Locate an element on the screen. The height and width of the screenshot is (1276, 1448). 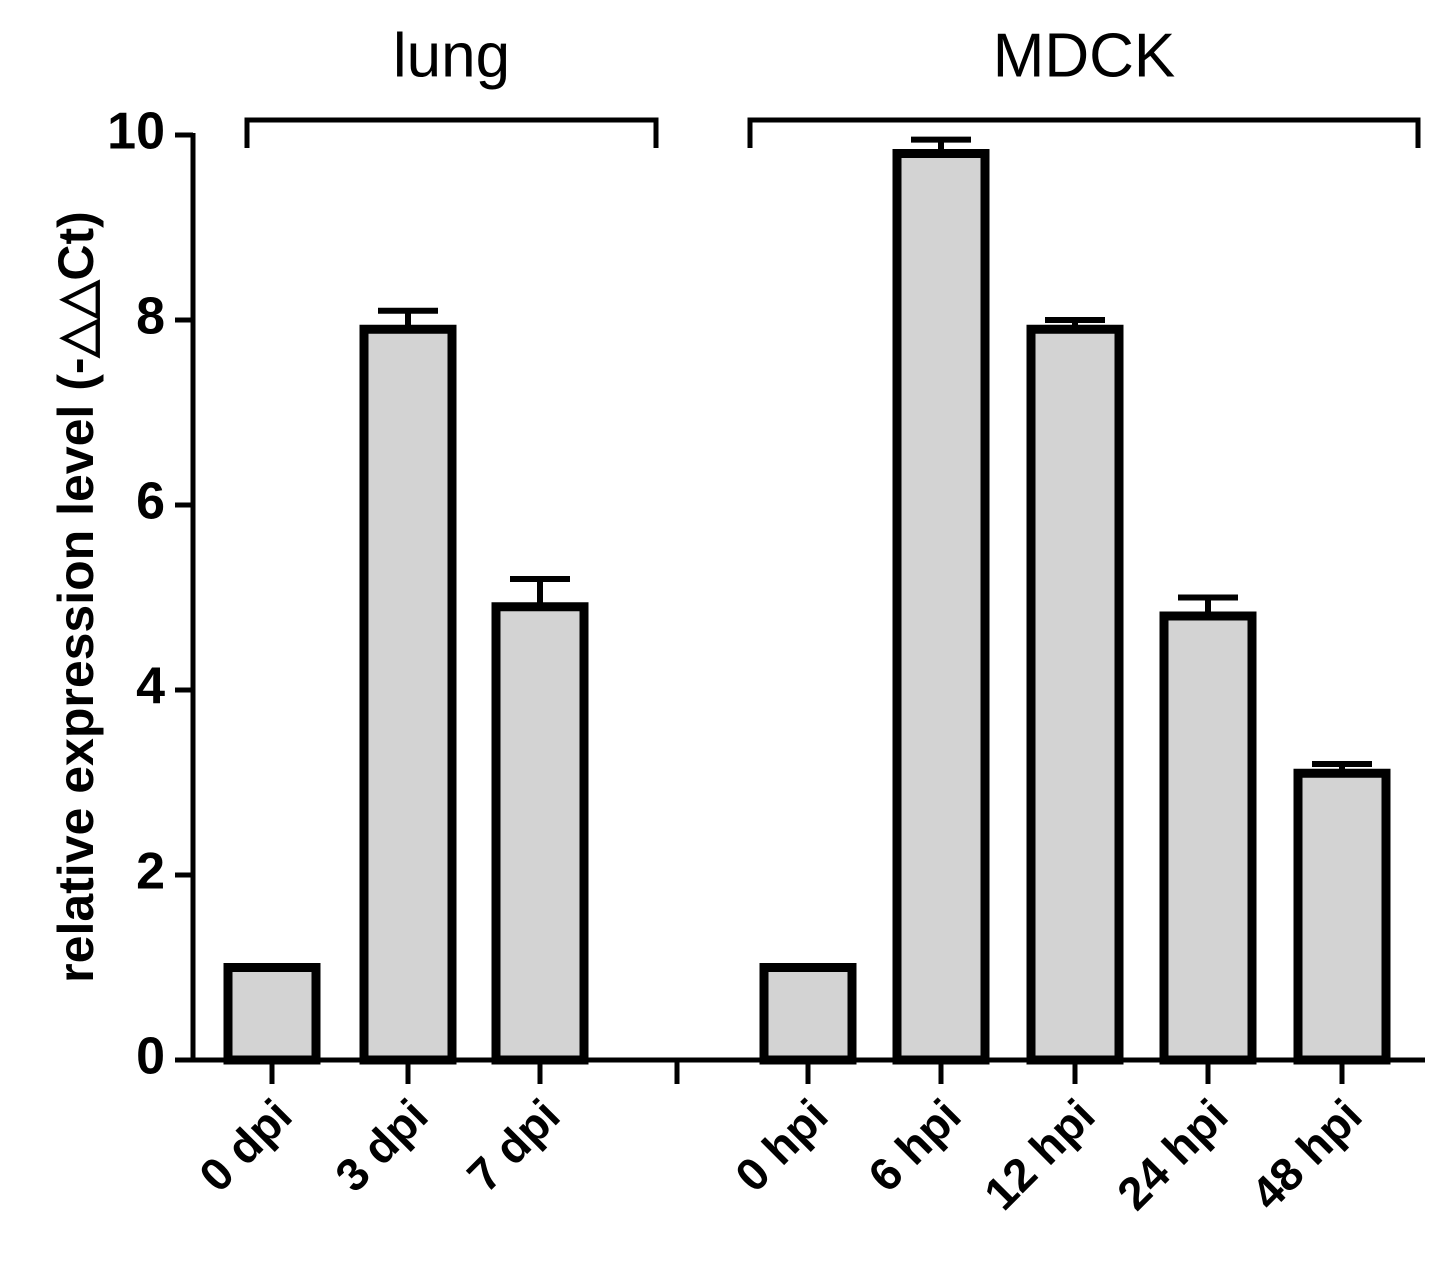
y-tick-label: 0 is located at coordinates (150, 1057).